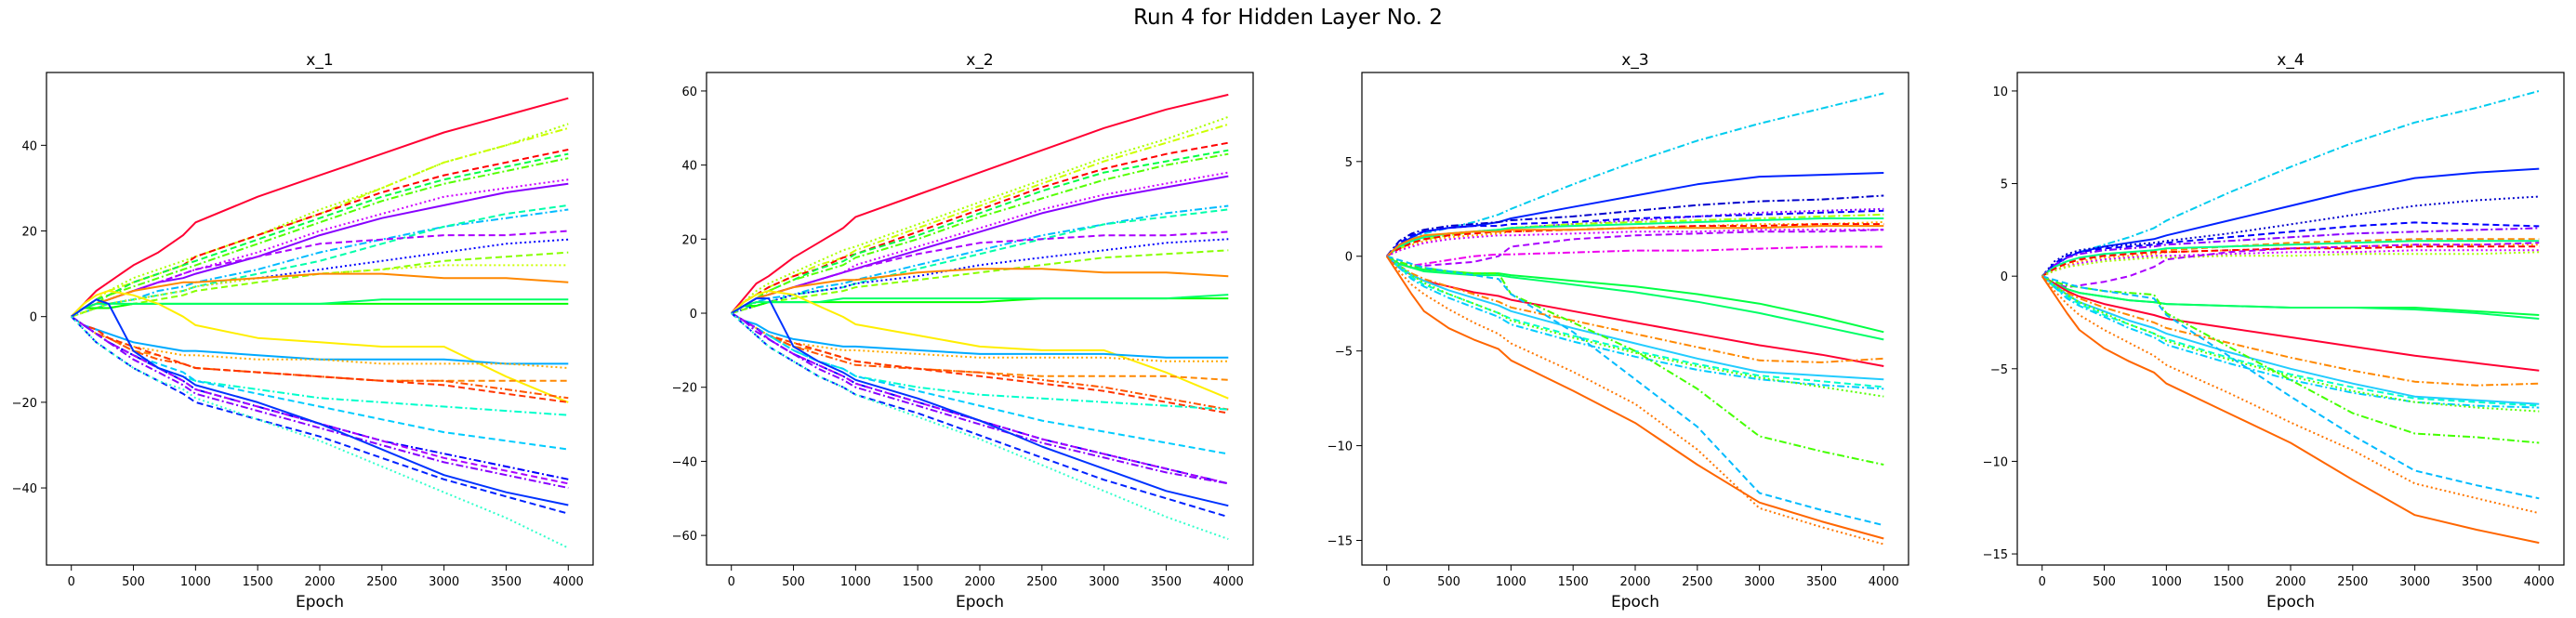 This screenshot has height=618, width=2576. What do you see at coordinates (1344, 353) in the screenshot?
I see `y-tick-label: −5` at bounding box center [1344, 353].